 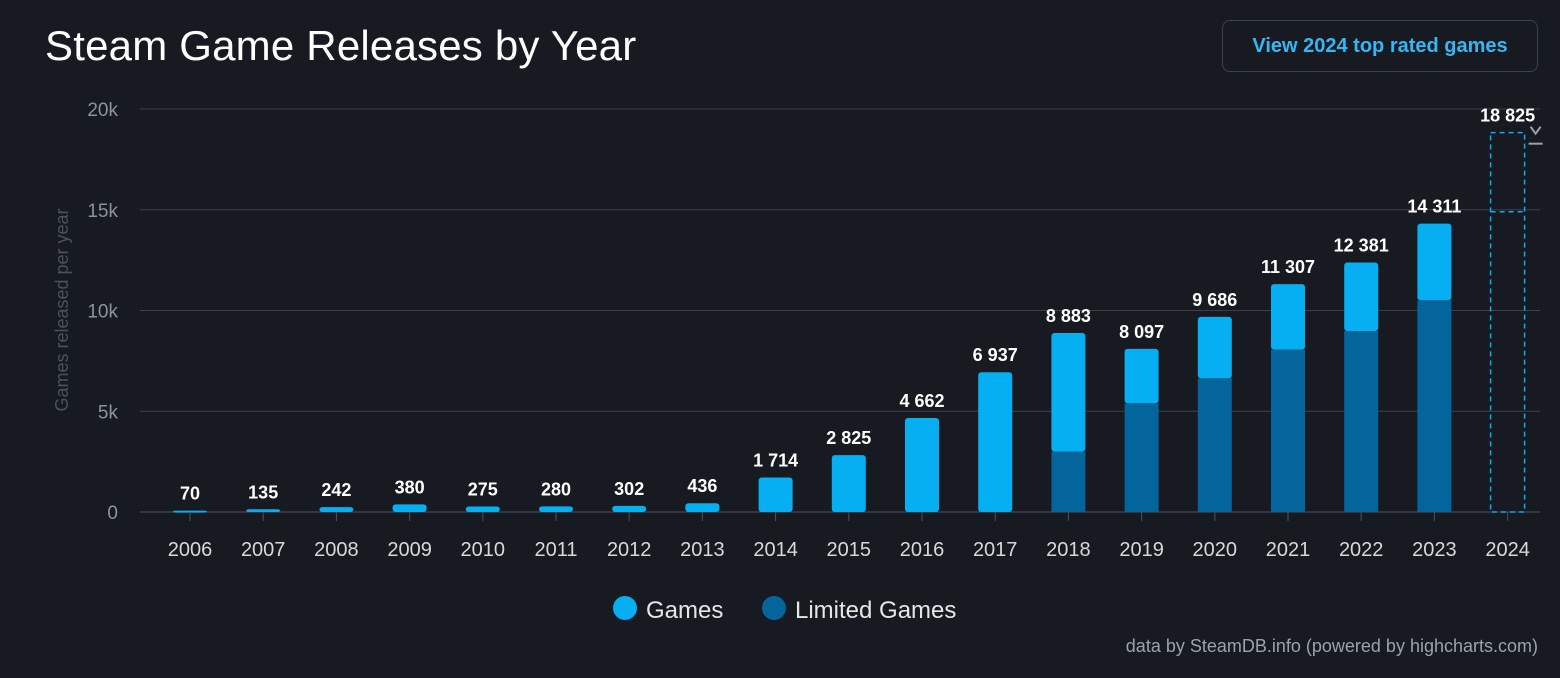 What do you see at coordinates (190, 494) in the screenshot?
I see `data-label: 70` at bounding box center [190, 494].